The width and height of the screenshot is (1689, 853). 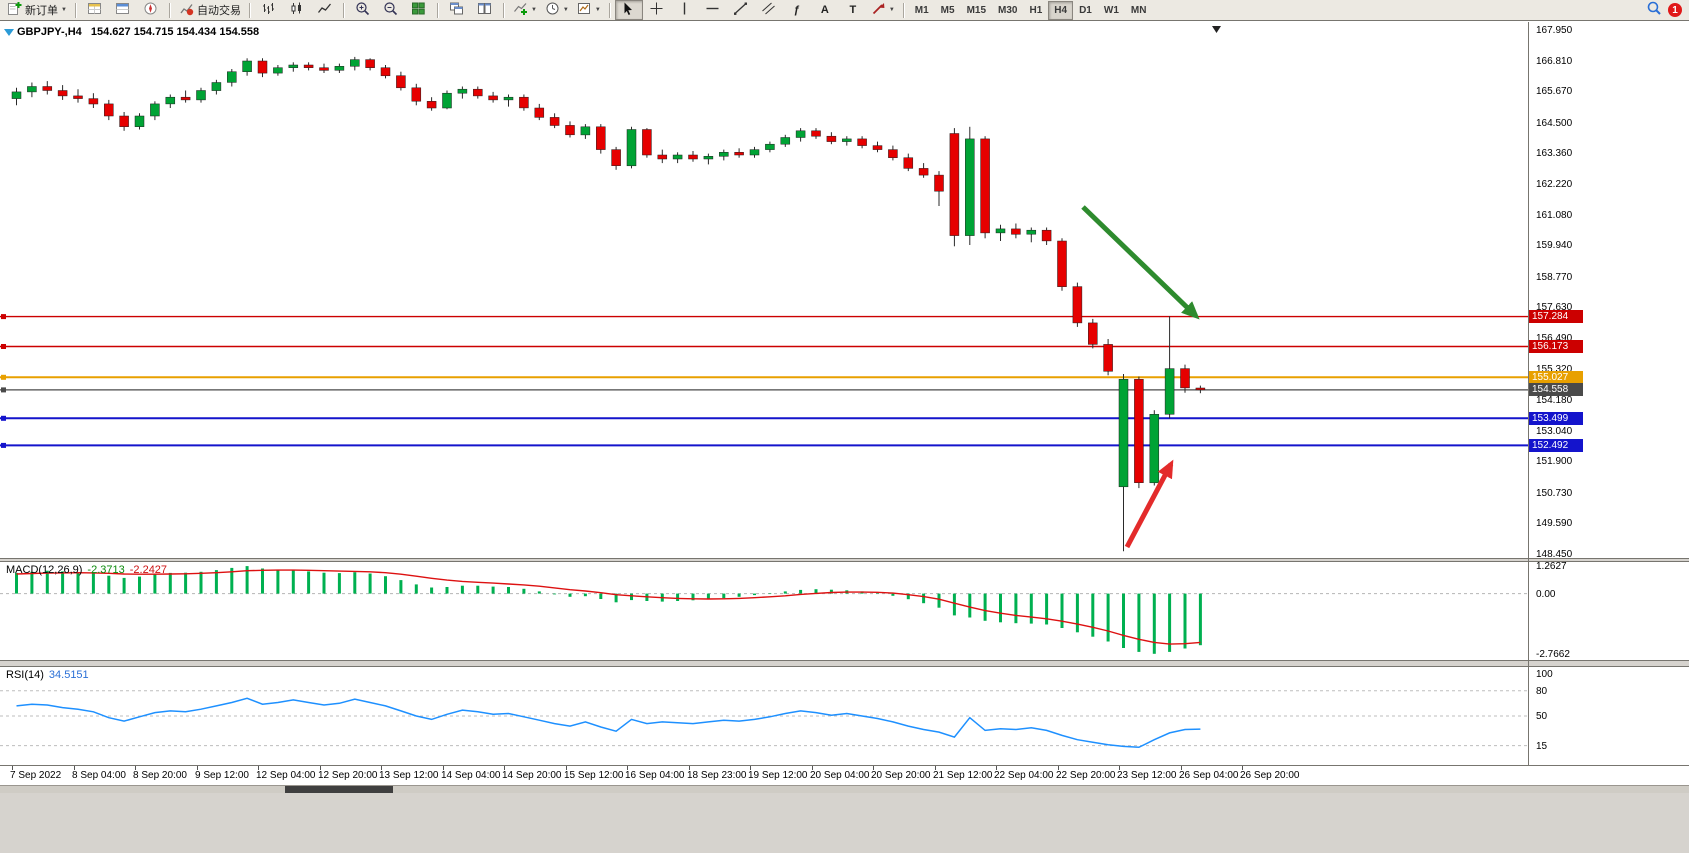 I want to click on timeframe-h4-button: H4, so click(x=1061, y=10).